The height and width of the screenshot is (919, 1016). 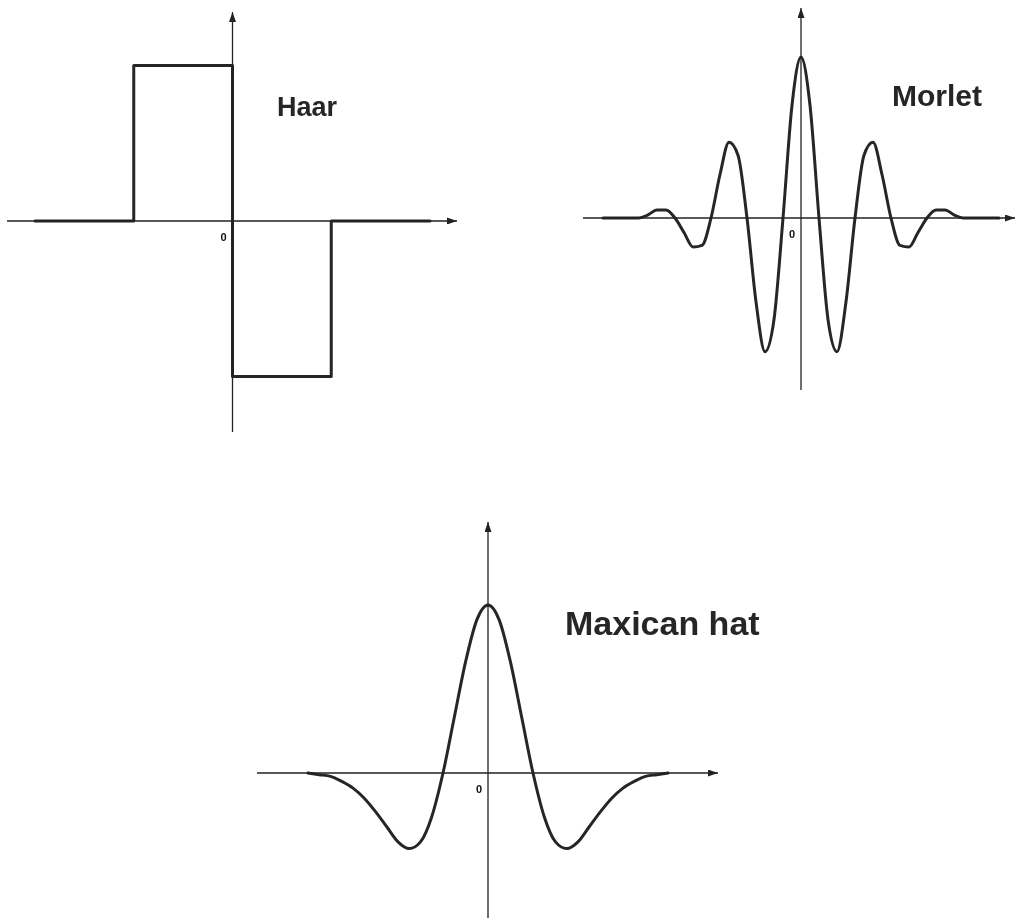 I want to click on text: Morlet, so click(x=937, y=95).